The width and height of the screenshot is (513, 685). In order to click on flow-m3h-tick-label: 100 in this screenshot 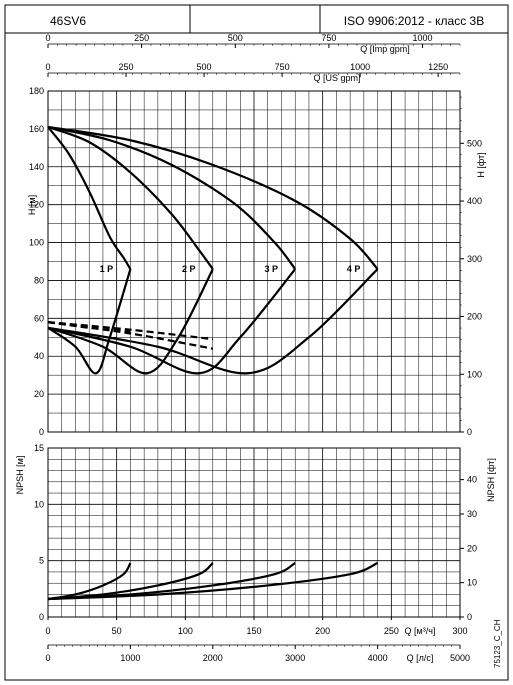, I will do `click(185, 631)`.